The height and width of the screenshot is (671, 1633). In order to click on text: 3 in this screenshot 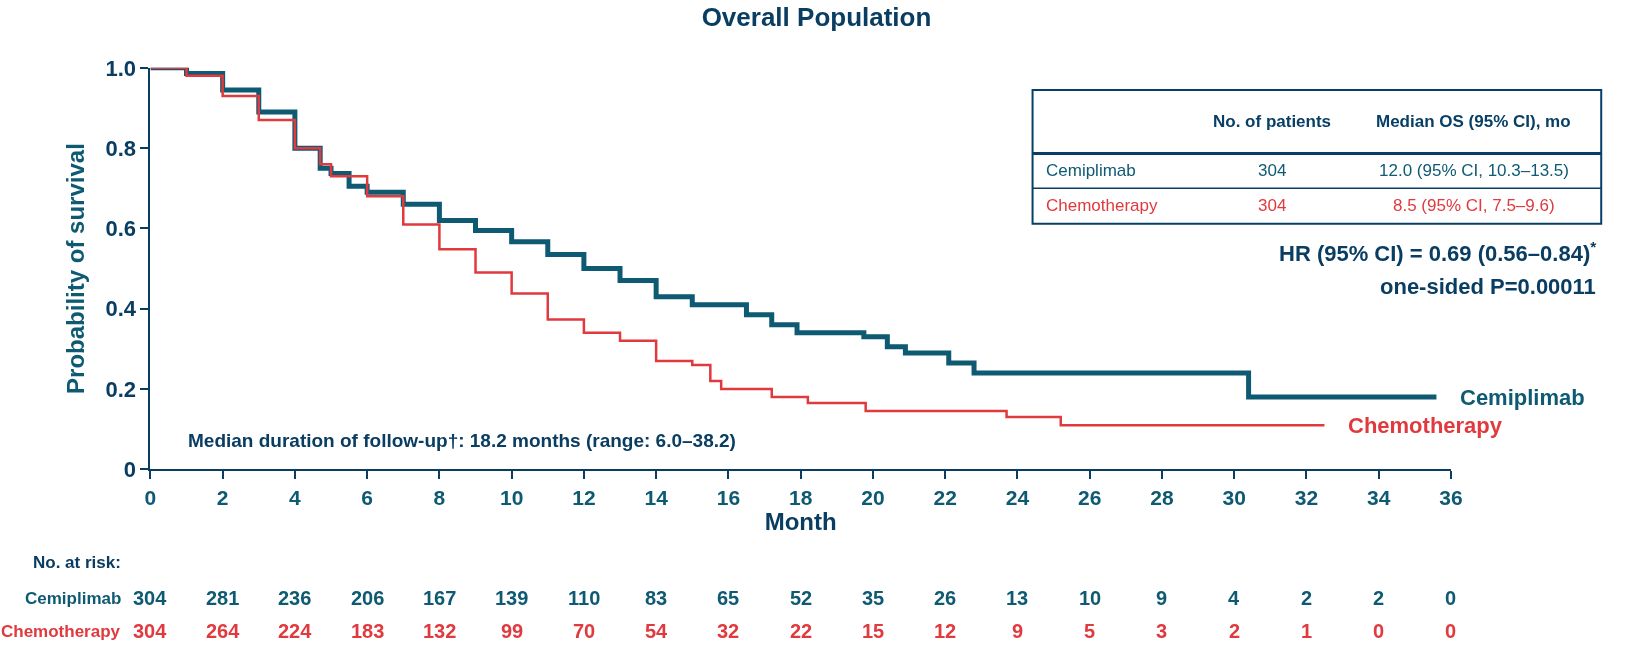, I will do `click(1162, 631)`.